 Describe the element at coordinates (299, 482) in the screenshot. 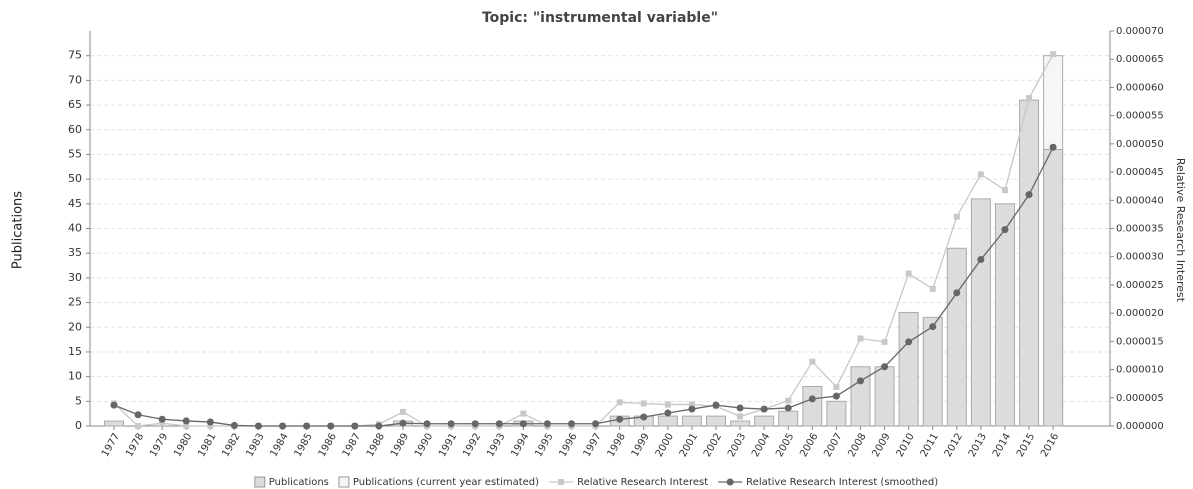

I see `legend-label: Publications` at that location.